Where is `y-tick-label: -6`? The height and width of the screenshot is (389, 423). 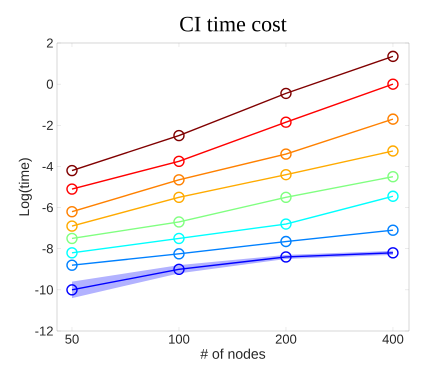 y-tick-label: -6 is located at coordinates (47, 207).